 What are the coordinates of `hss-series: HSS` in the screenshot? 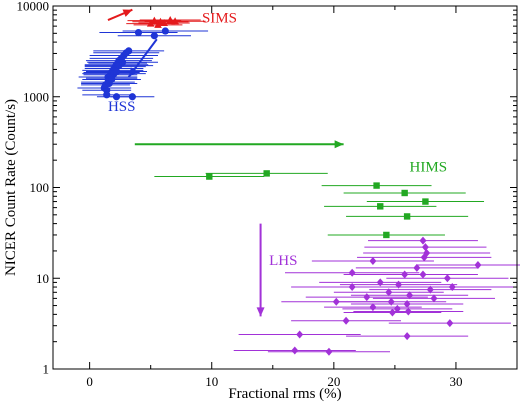 It's located at (143, 71).